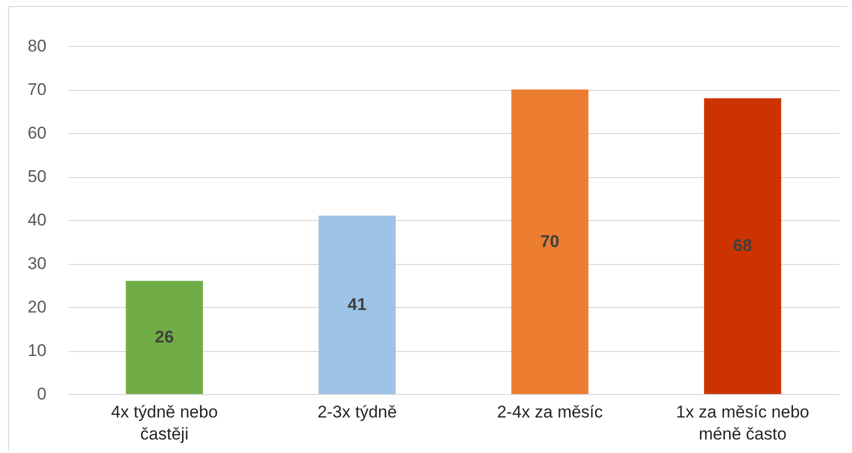 The height and width of the screenshot is (453, 852). I want to click on data-label: 41, so click(357, 304).